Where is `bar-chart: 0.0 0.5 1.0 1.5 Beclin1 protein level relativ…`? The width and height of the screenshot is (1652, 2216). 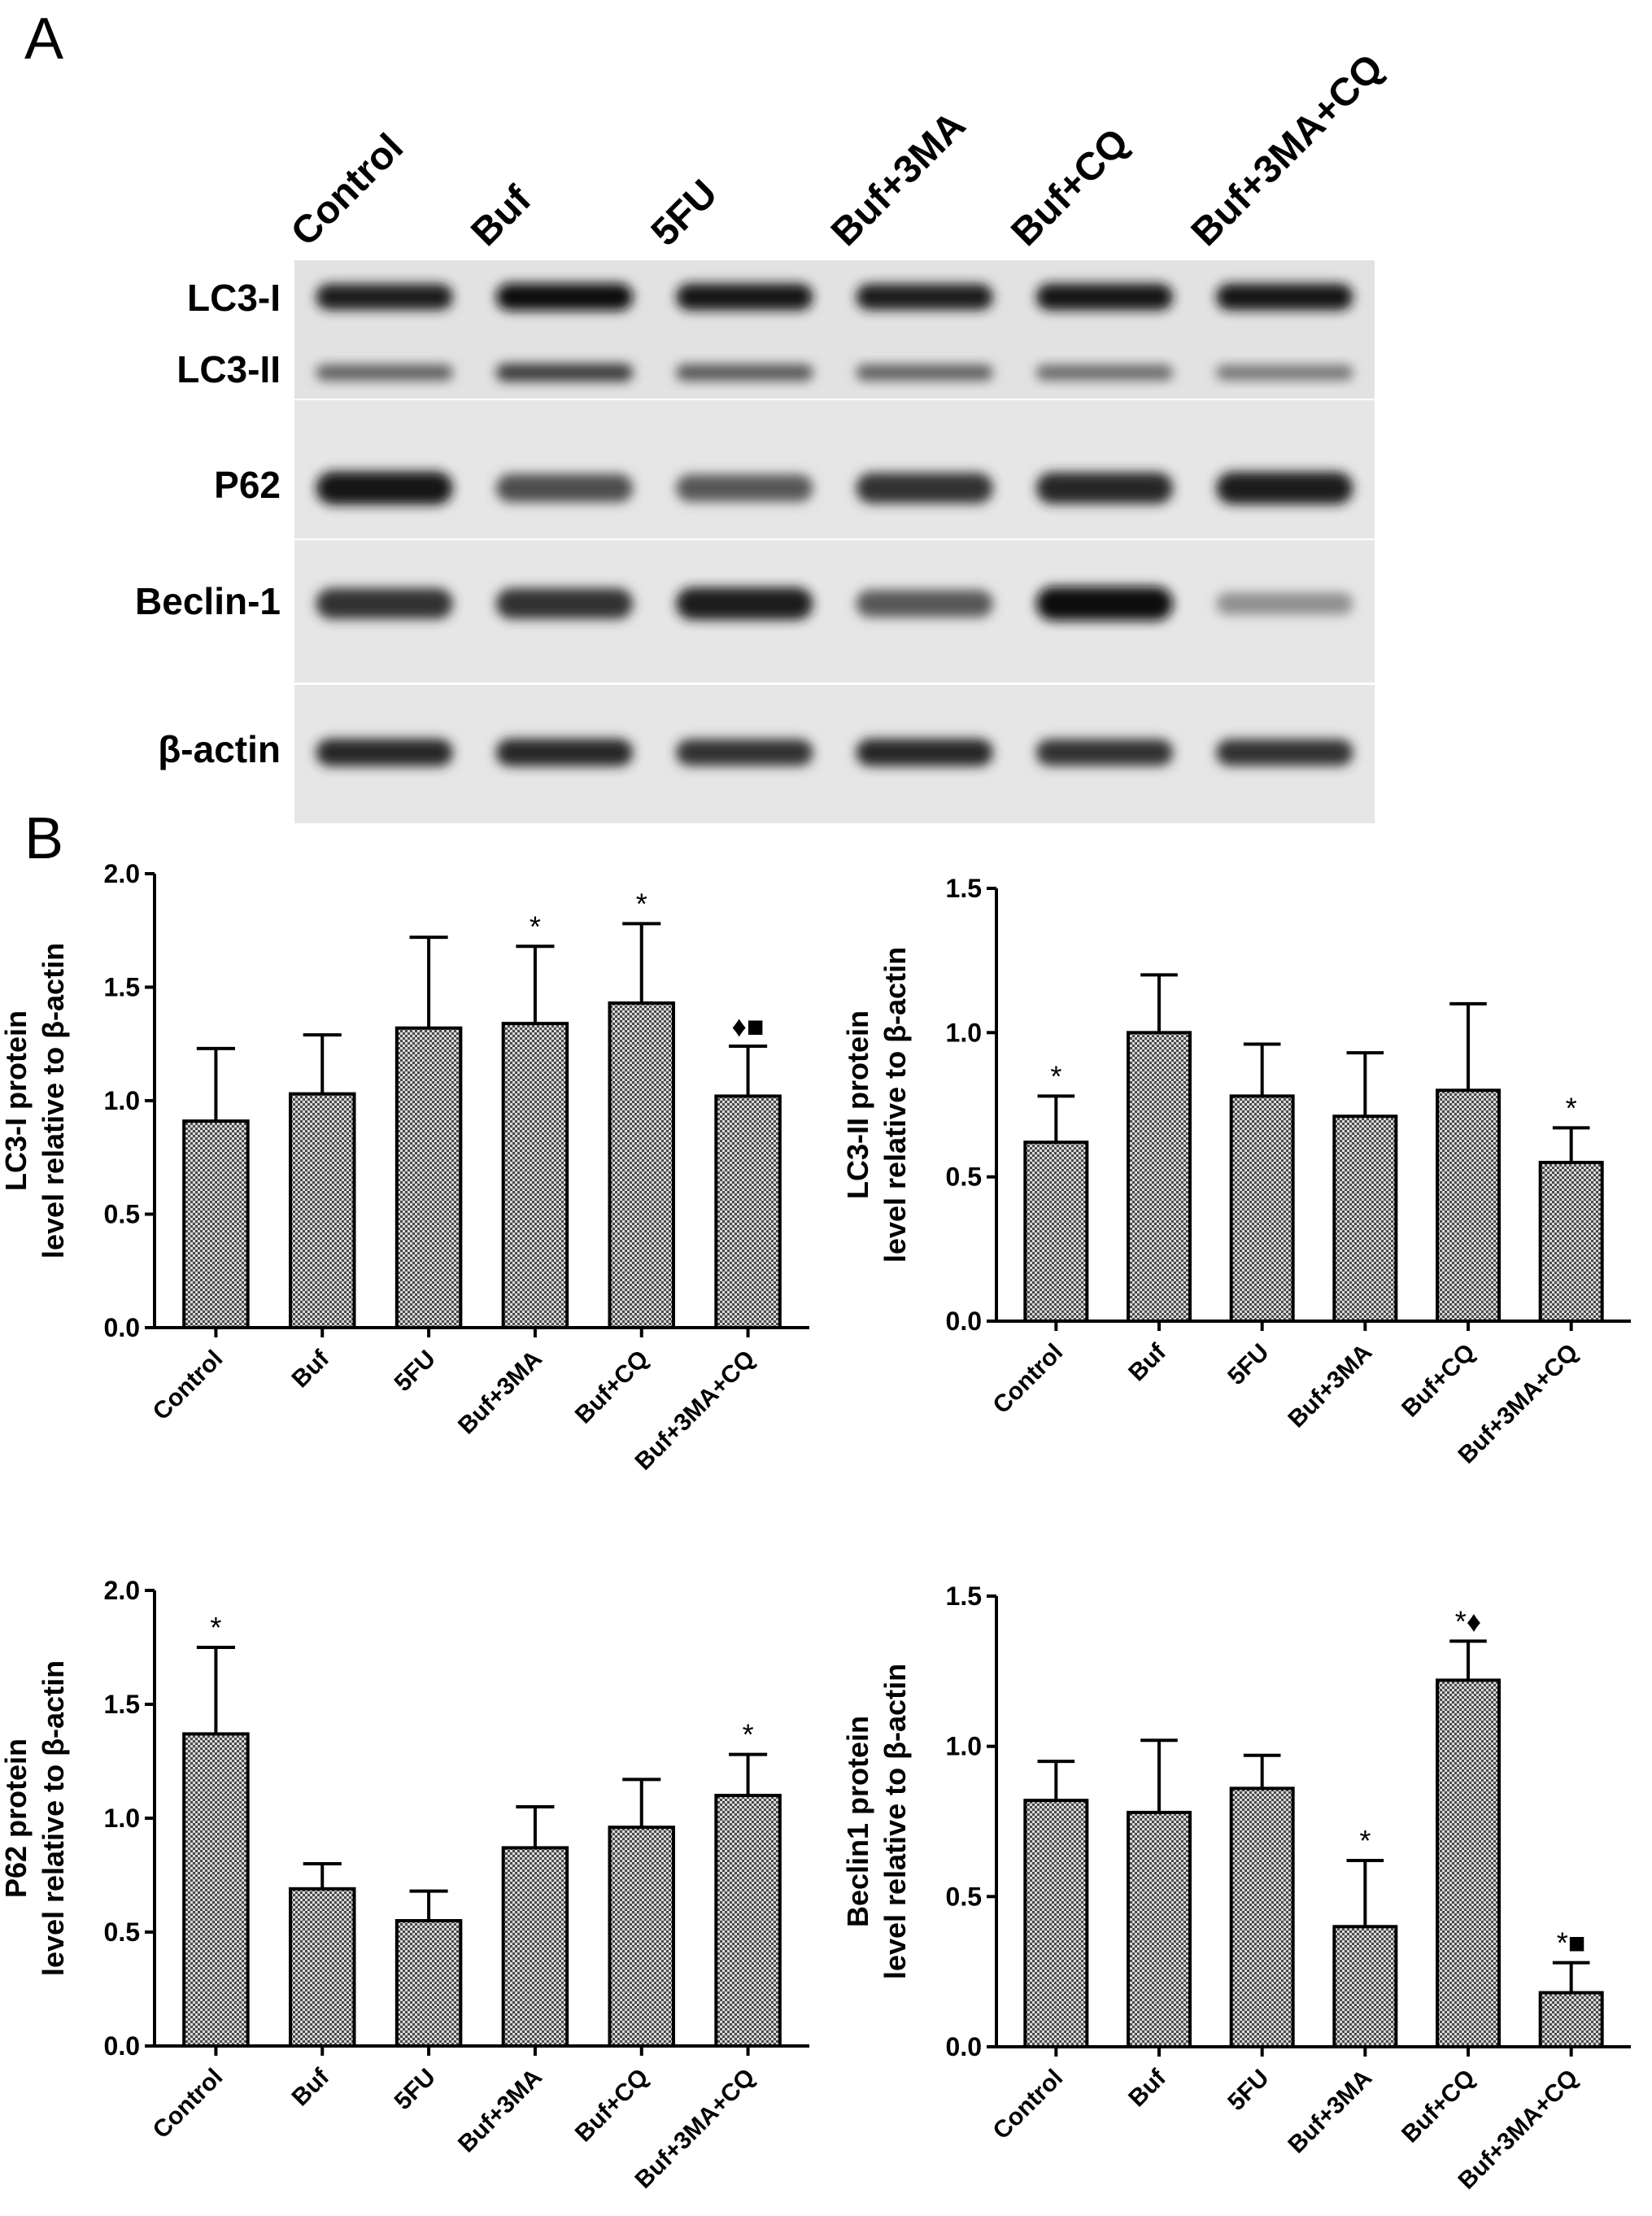
bar-chart: 0.0 0.5 1.0 1.5 Beclin1 protein level relativ… is located at coordinates (1236, 1888).